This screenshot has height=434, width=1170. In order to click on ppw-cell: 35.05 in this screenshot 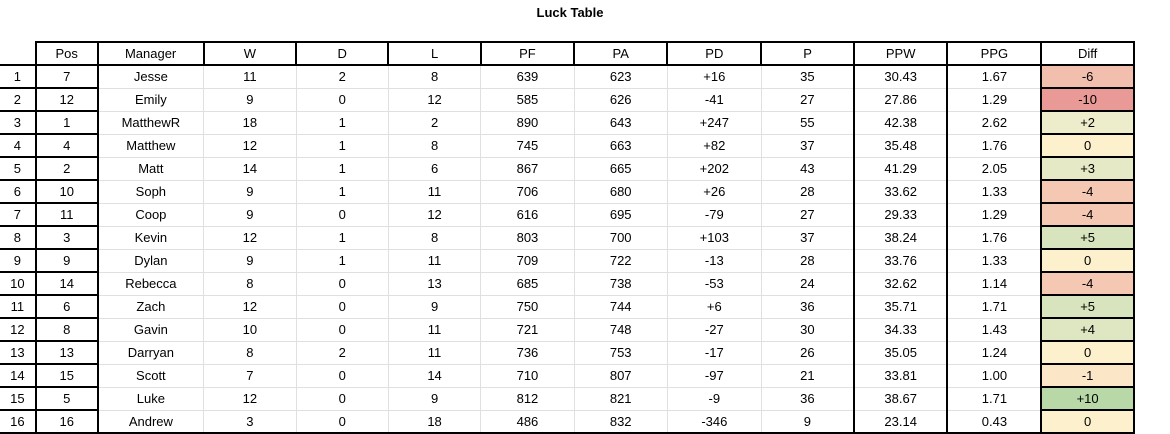, I will do `click(900, 352)`.